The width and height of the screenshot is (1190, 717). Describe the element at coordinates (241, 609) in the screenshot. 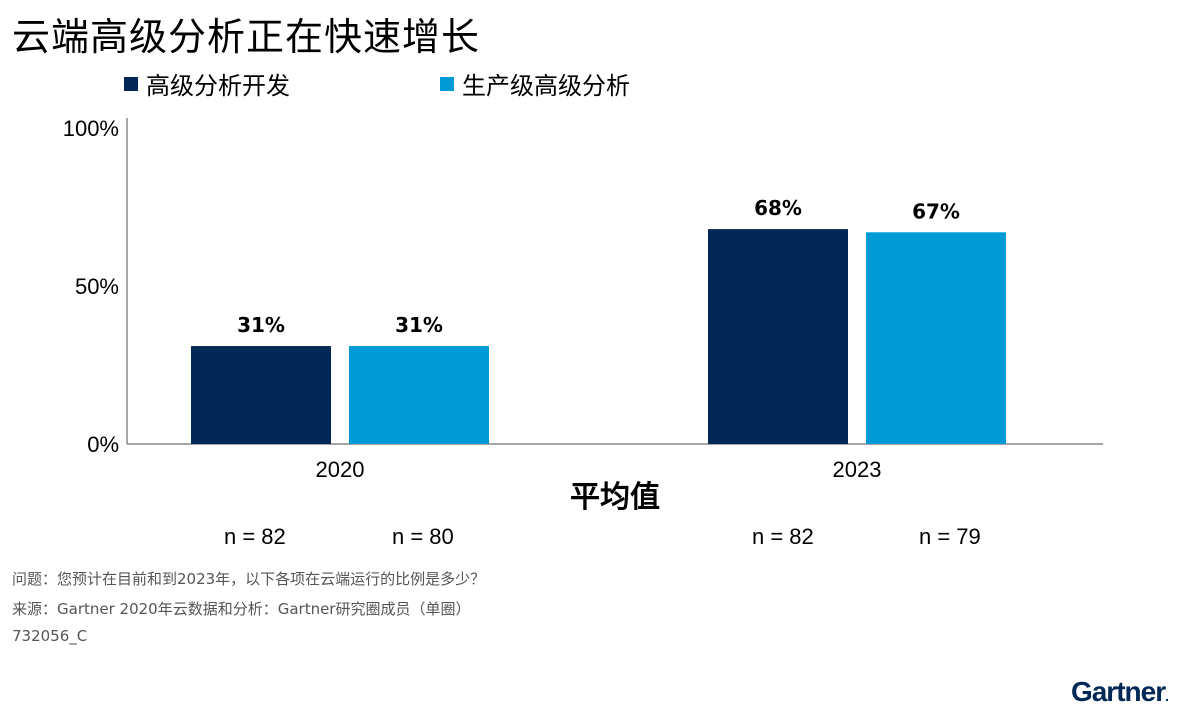

I see `footnote-source: 来源：Gartner 2020年云数据和分析：Gartner研究圈成员（单圈）` at that location.